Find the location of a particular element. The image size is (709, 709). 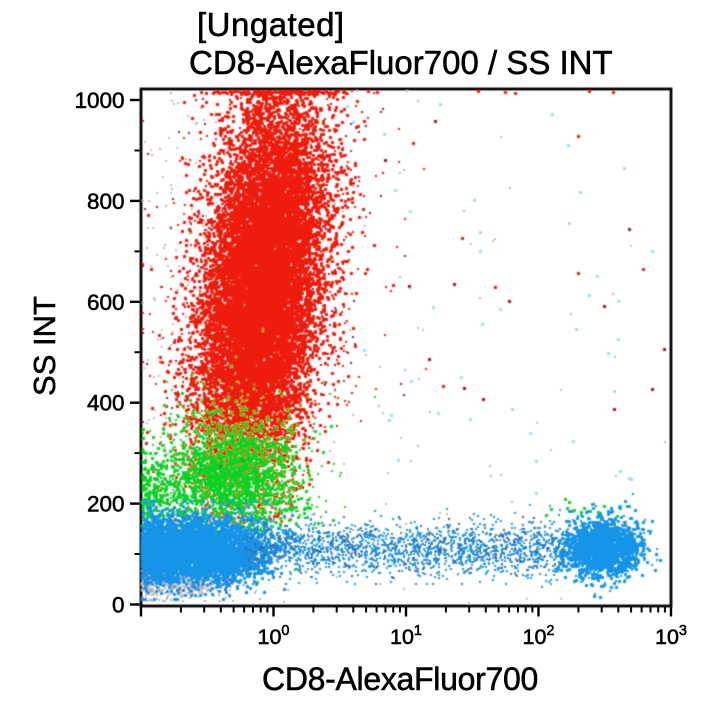

svg-text: 10⁰ is located at coordinates (274, 636).